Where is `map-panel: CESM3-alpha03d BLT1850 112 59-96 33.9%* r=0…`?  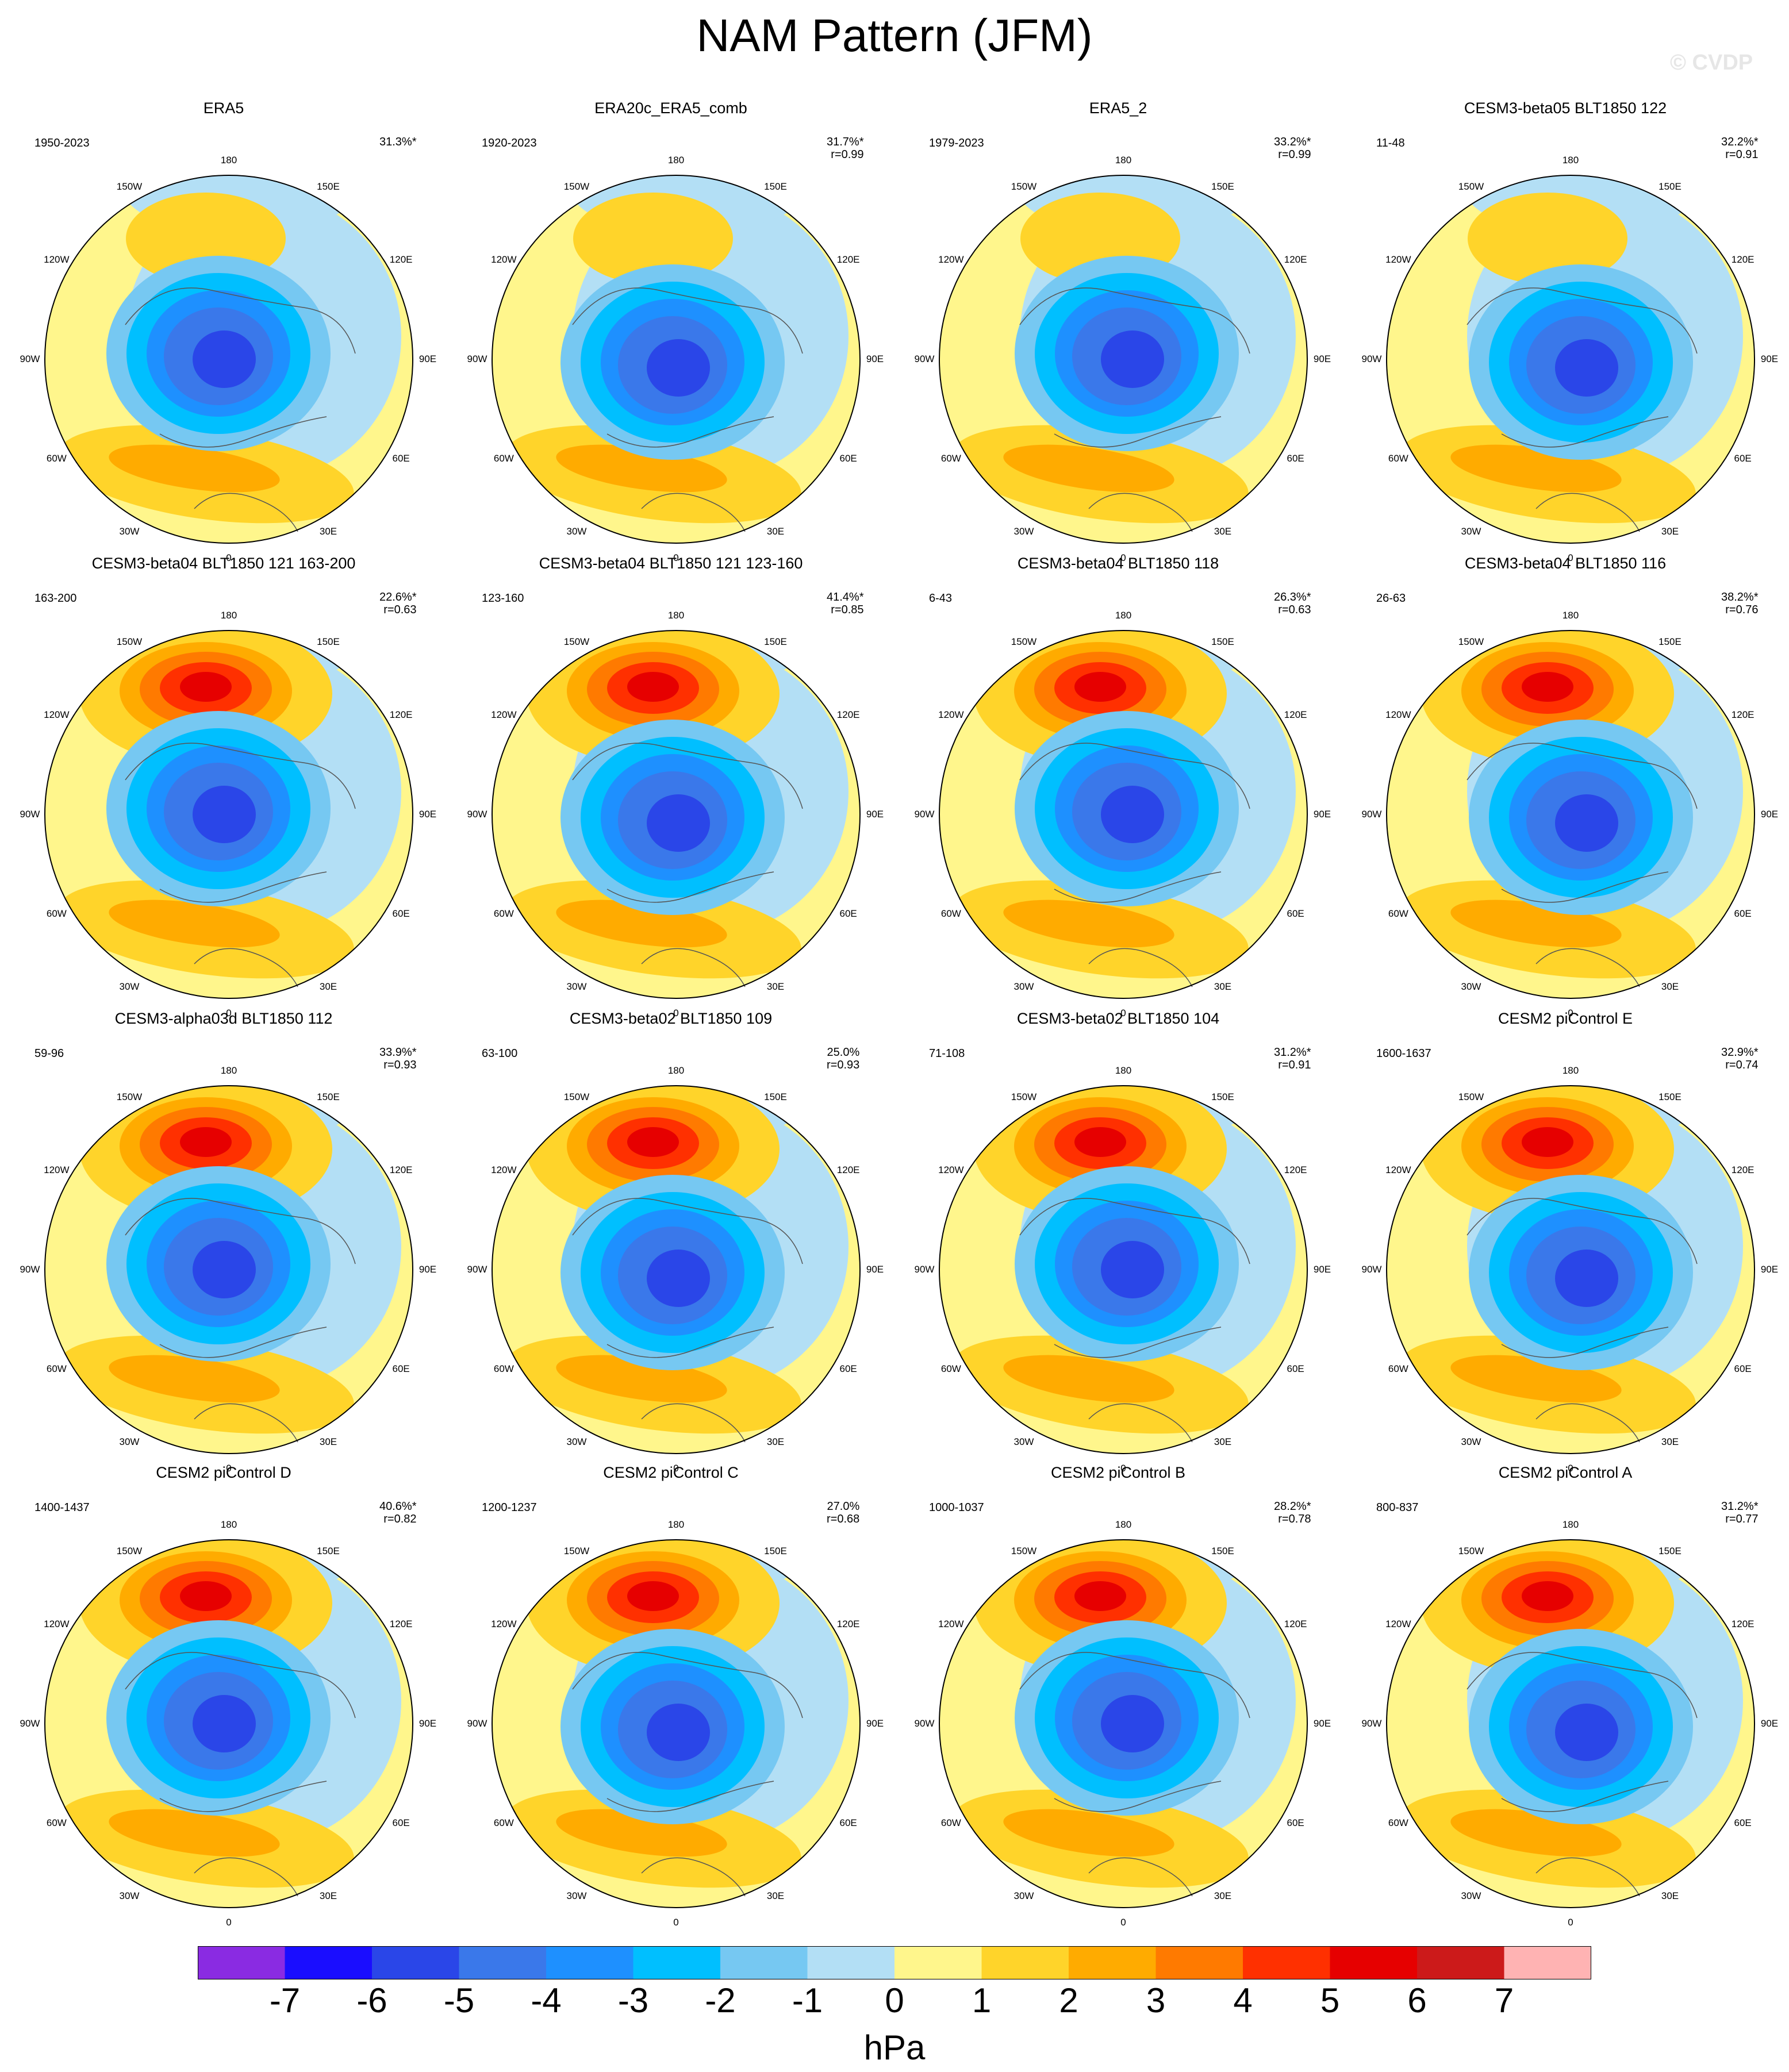 map-panel: CESM3-alpha03d BLT1850 112 59-96 33.9%* r=0… is located at coordinates (223, 1241).